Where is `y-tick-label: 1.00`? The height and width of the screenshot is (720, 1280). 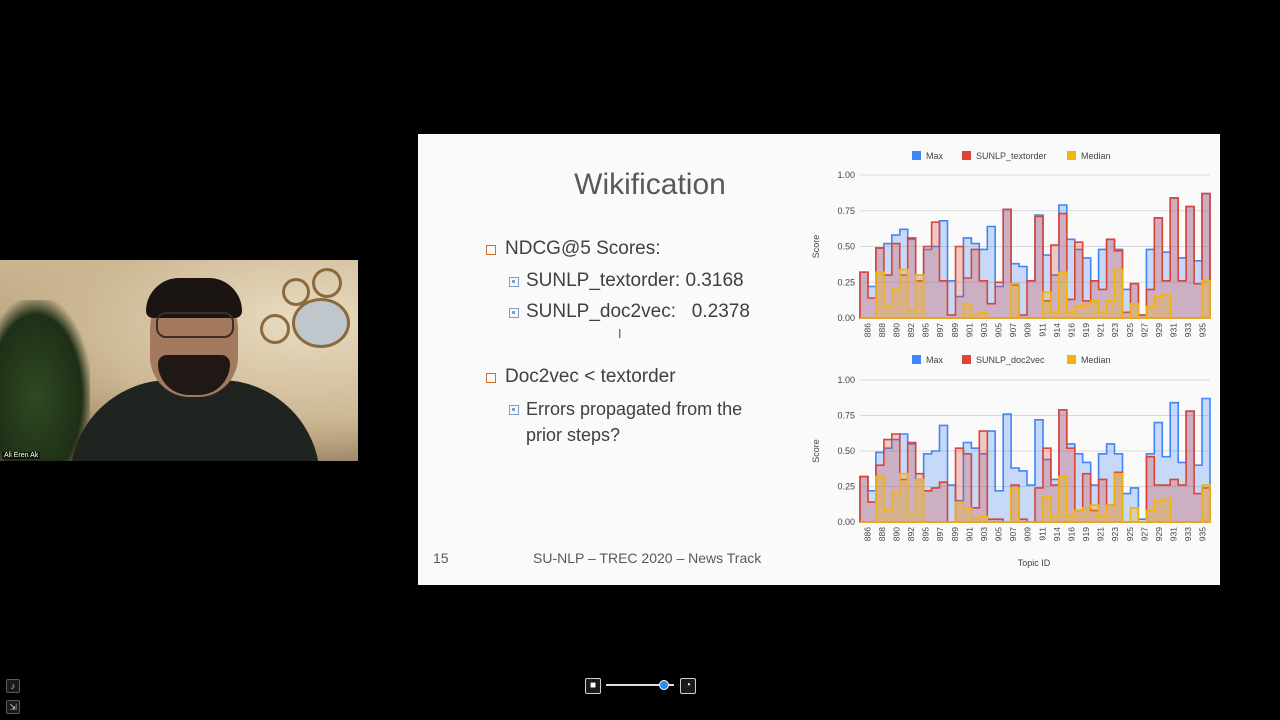 y-tick-label: 1.00 is located at coordinates (846, 175).